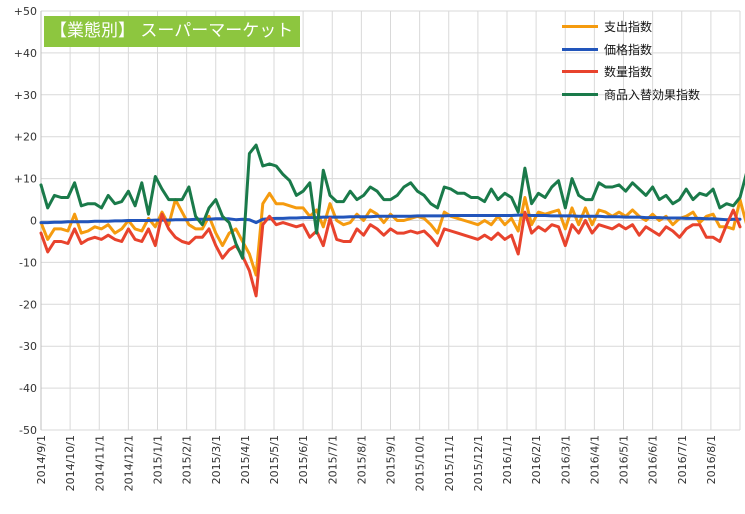  What do you see at coordinates (274, 459) in the screenshot?
I see `x-tick-label: 2015/5/1` at bounding box center [274, 459].